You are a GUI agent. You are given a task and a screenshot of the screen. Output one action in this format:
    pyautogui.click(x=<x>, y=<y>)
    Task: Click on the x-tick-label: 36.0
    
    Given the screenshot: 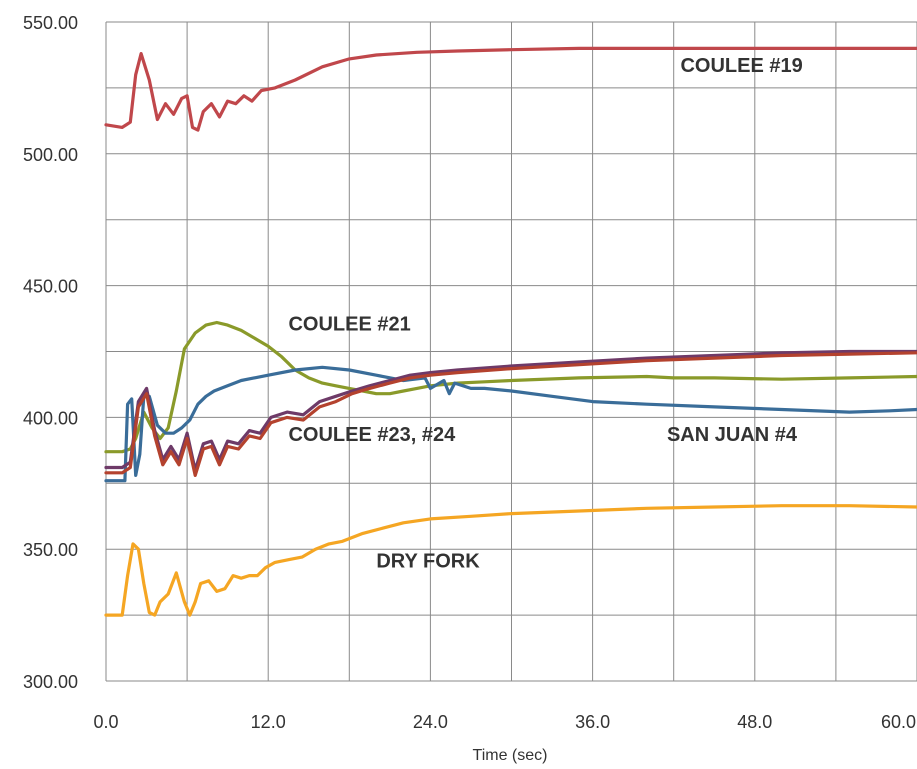 What is the action you would take?
    pyautogui.click(x=592, y=722)
    